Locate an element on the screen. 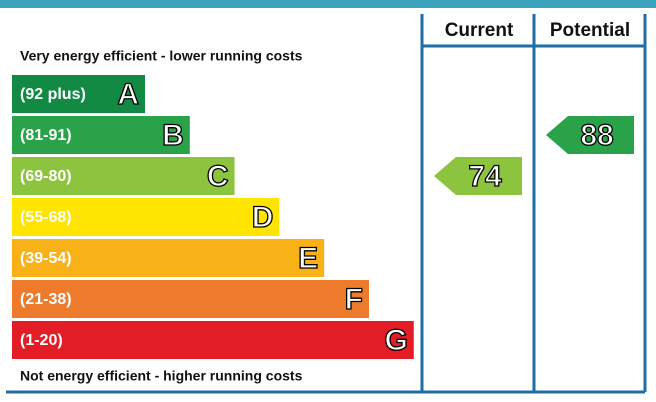  top-bar is located at coordinates (328, 4).